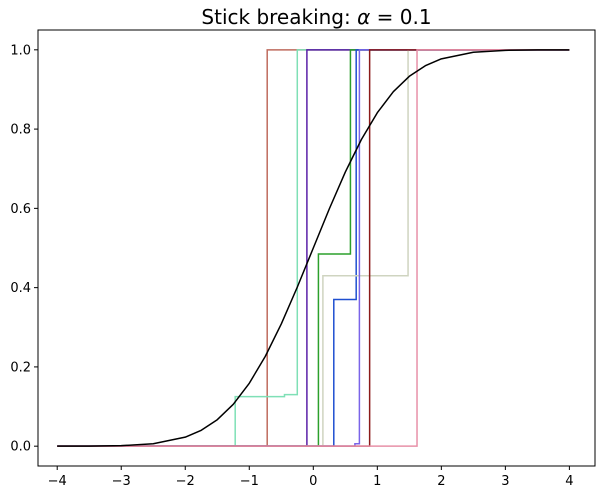  What do you see at coordinates (20, 50) in the screenshot?
I see `y-tick-label: 1.0` at bounding box center [20, 50].